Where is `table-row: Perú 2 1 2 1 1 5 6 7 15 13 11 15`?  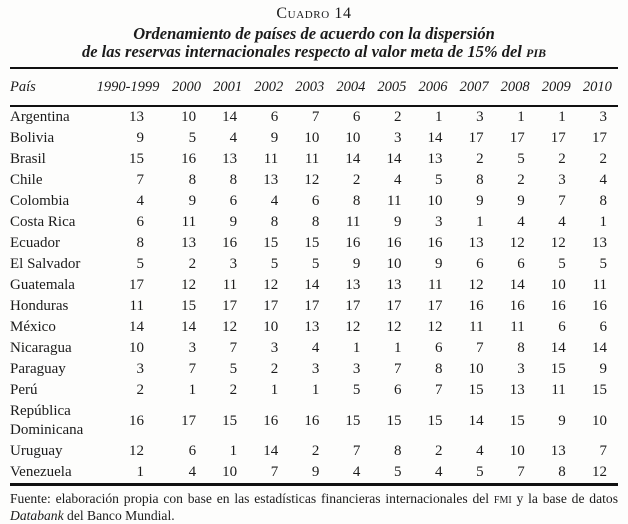
table-row: Perú 2 1 2 1 1 5 6 7 15 13 11 15 is located at coordinates (314, 390).